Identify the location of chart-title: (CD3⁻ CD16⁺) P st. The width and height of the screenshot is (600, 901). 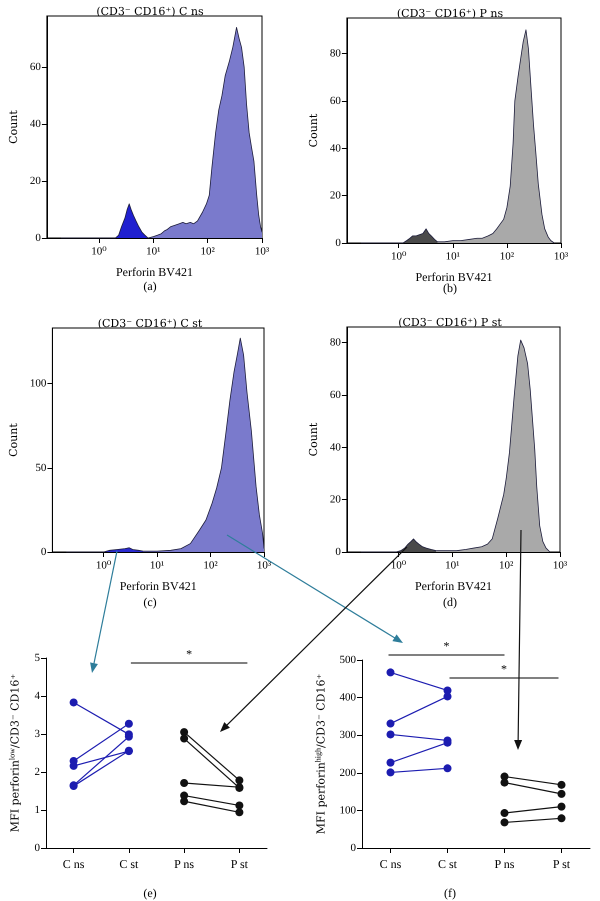
(450, 322).